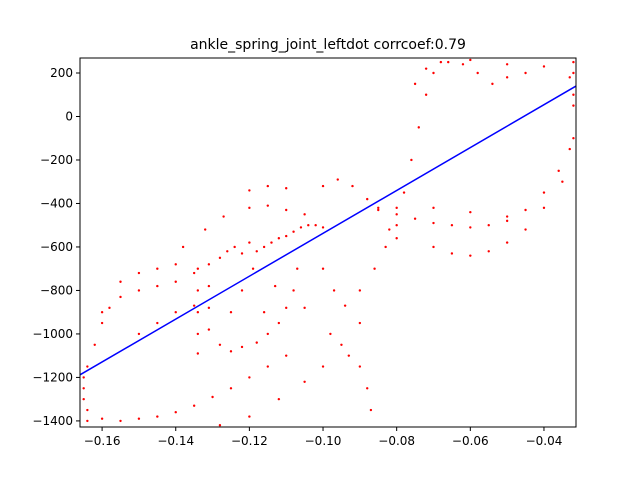 Image resolution: width=640 pixels, height=484 pixels. I want to click on y-tick-label: −800, so click(56, 290).